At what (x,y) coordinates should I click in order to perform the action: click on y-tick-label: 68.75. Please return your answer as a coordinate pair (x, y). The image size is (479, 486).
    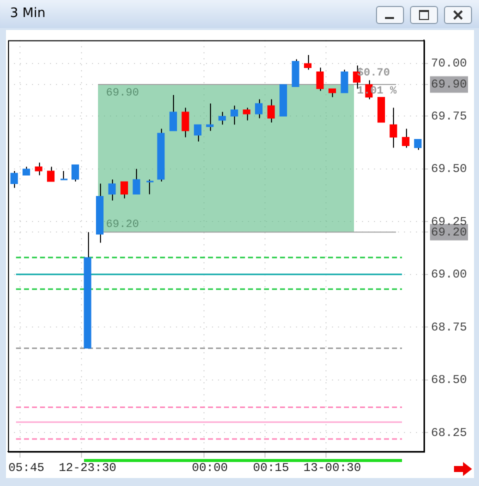
    Looking at the image, I should click on (449, 327).